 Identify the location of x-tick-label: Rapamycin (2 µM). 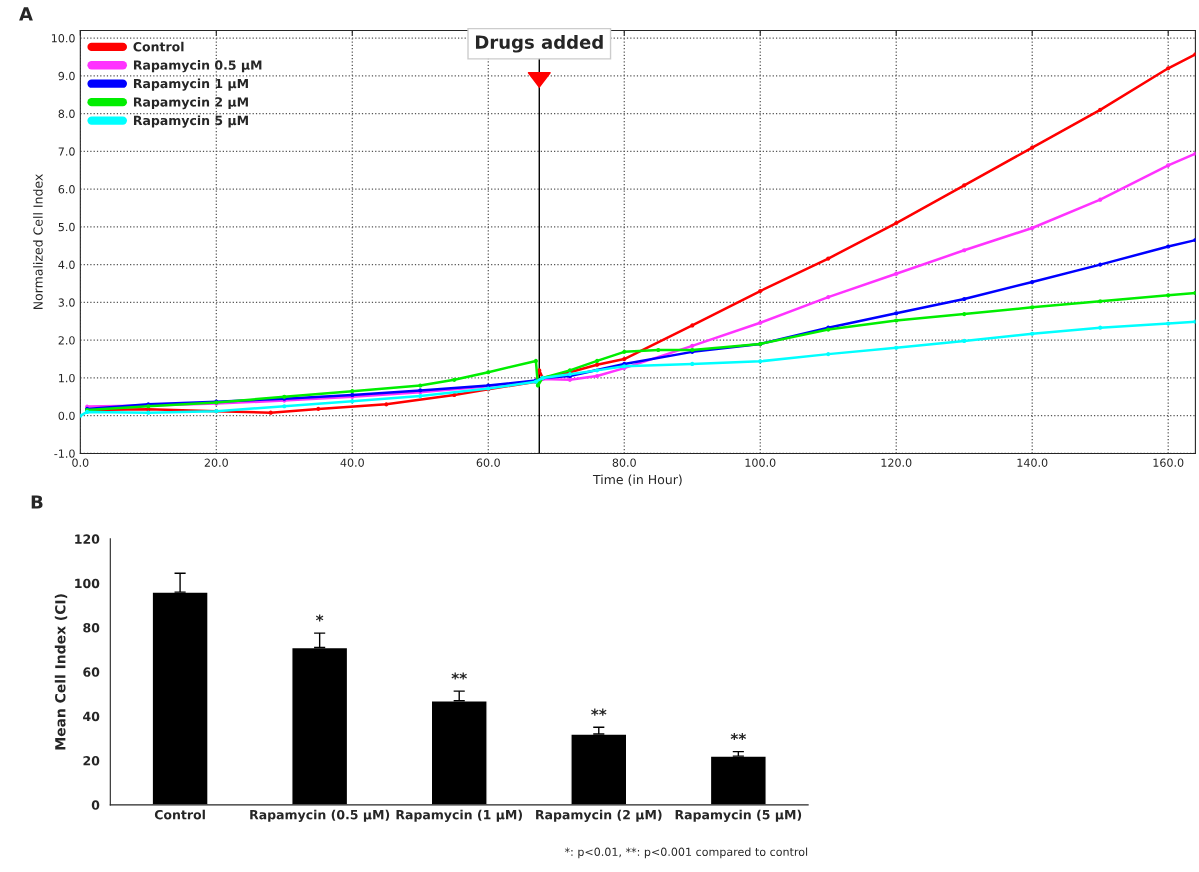
(599, 815).